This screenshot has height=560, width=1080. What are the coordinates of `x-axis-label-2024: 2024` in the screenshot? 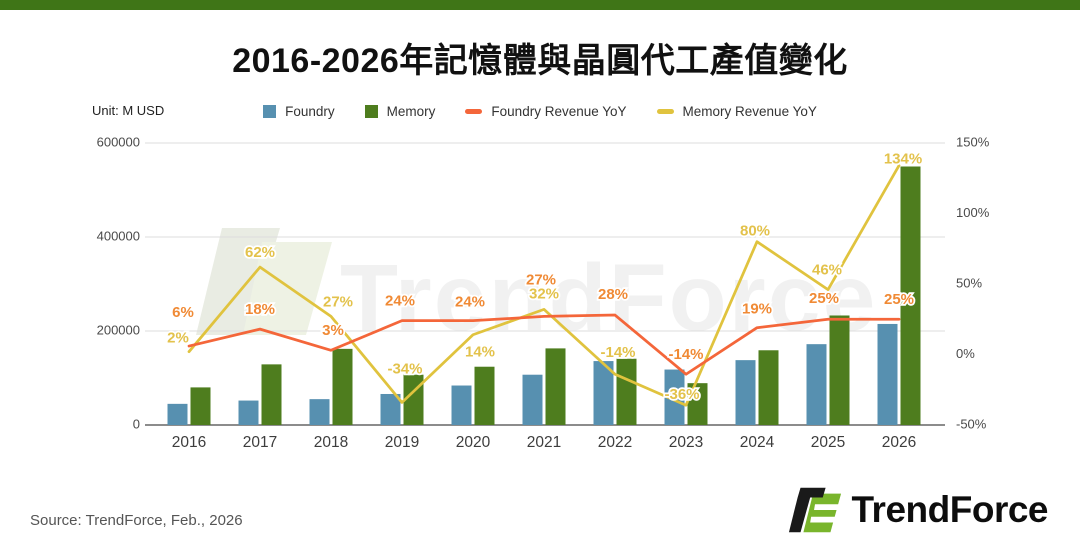 It's located at (757, 442).